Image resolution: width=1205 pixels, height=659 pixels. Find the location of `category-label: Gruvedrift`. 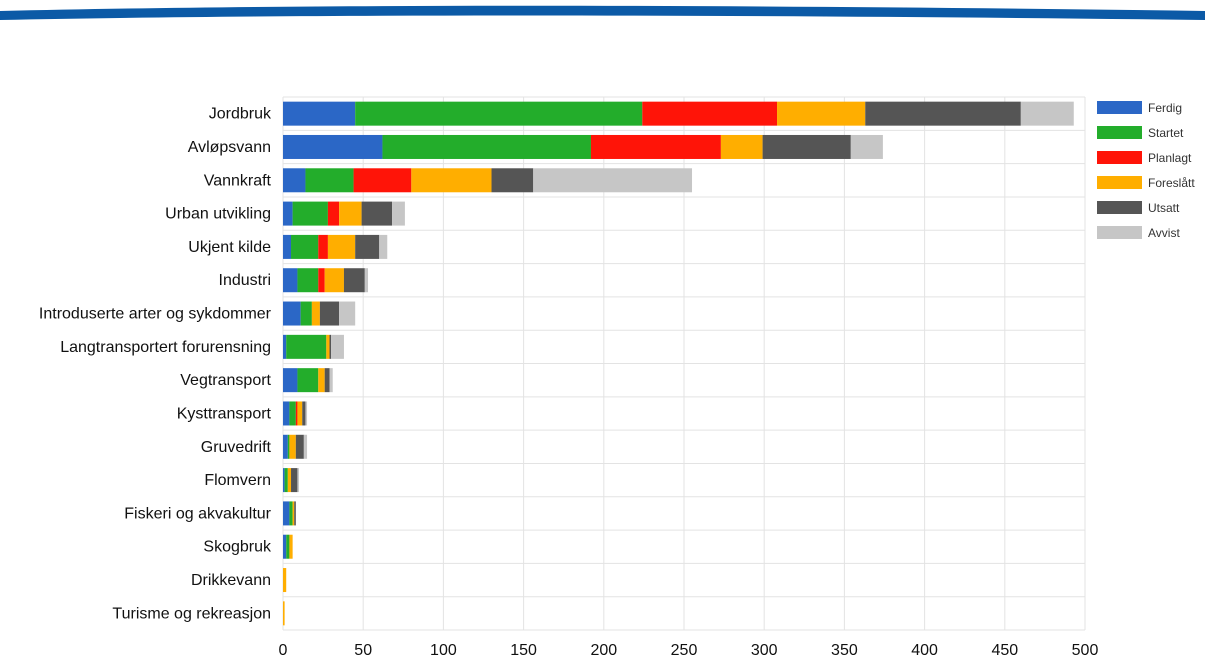

category-label: Gruvedrift is located at coordinates (236, 447).